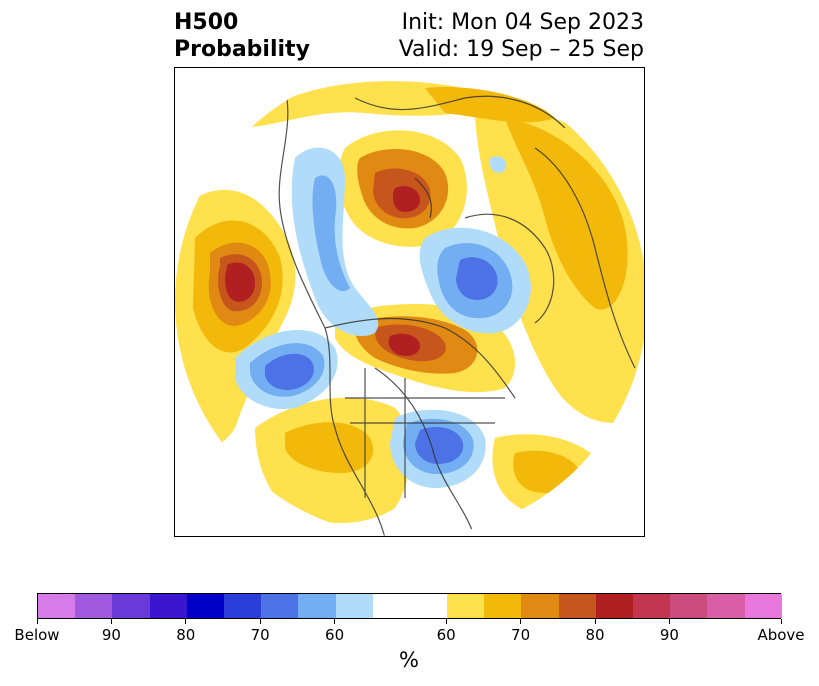 This screenshot has height=686, width=819. Describe the element at coordinates (490, 105) in the screenshot. I see `above-region-top-arc-orange` at that location.